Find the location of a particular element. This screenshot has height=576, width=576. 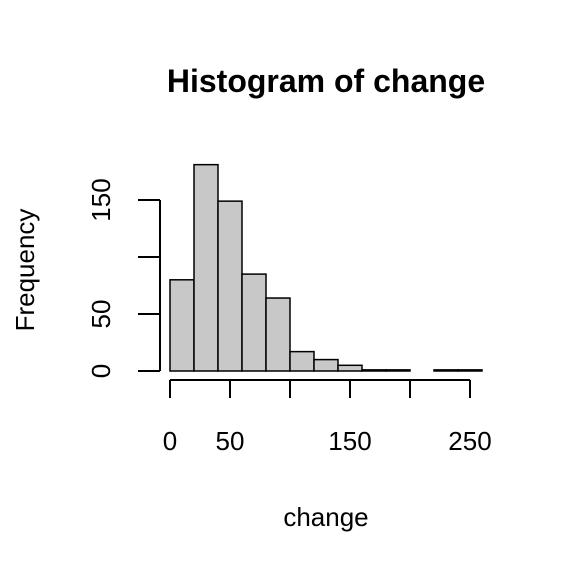

chart-title: Histogram of change is located at coordinates (326, 81).